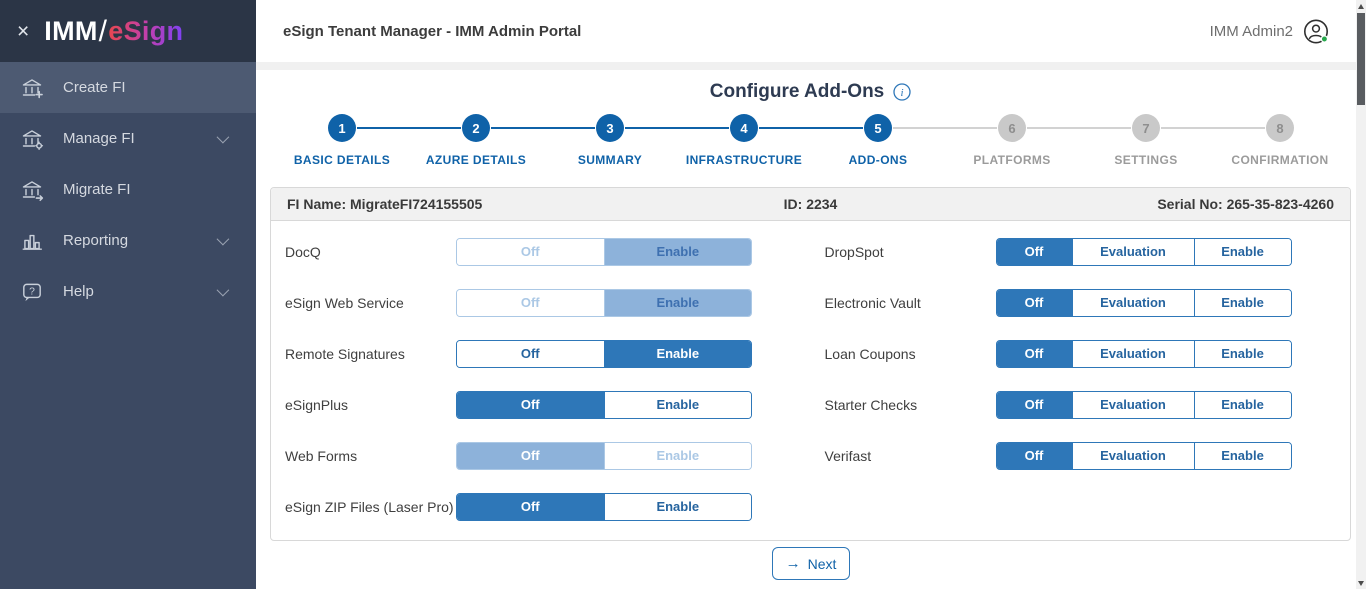  Describe the element at coordinates (870, 353) in the screenshot. I see `addon-name-label: Loan Coupons` at that location.